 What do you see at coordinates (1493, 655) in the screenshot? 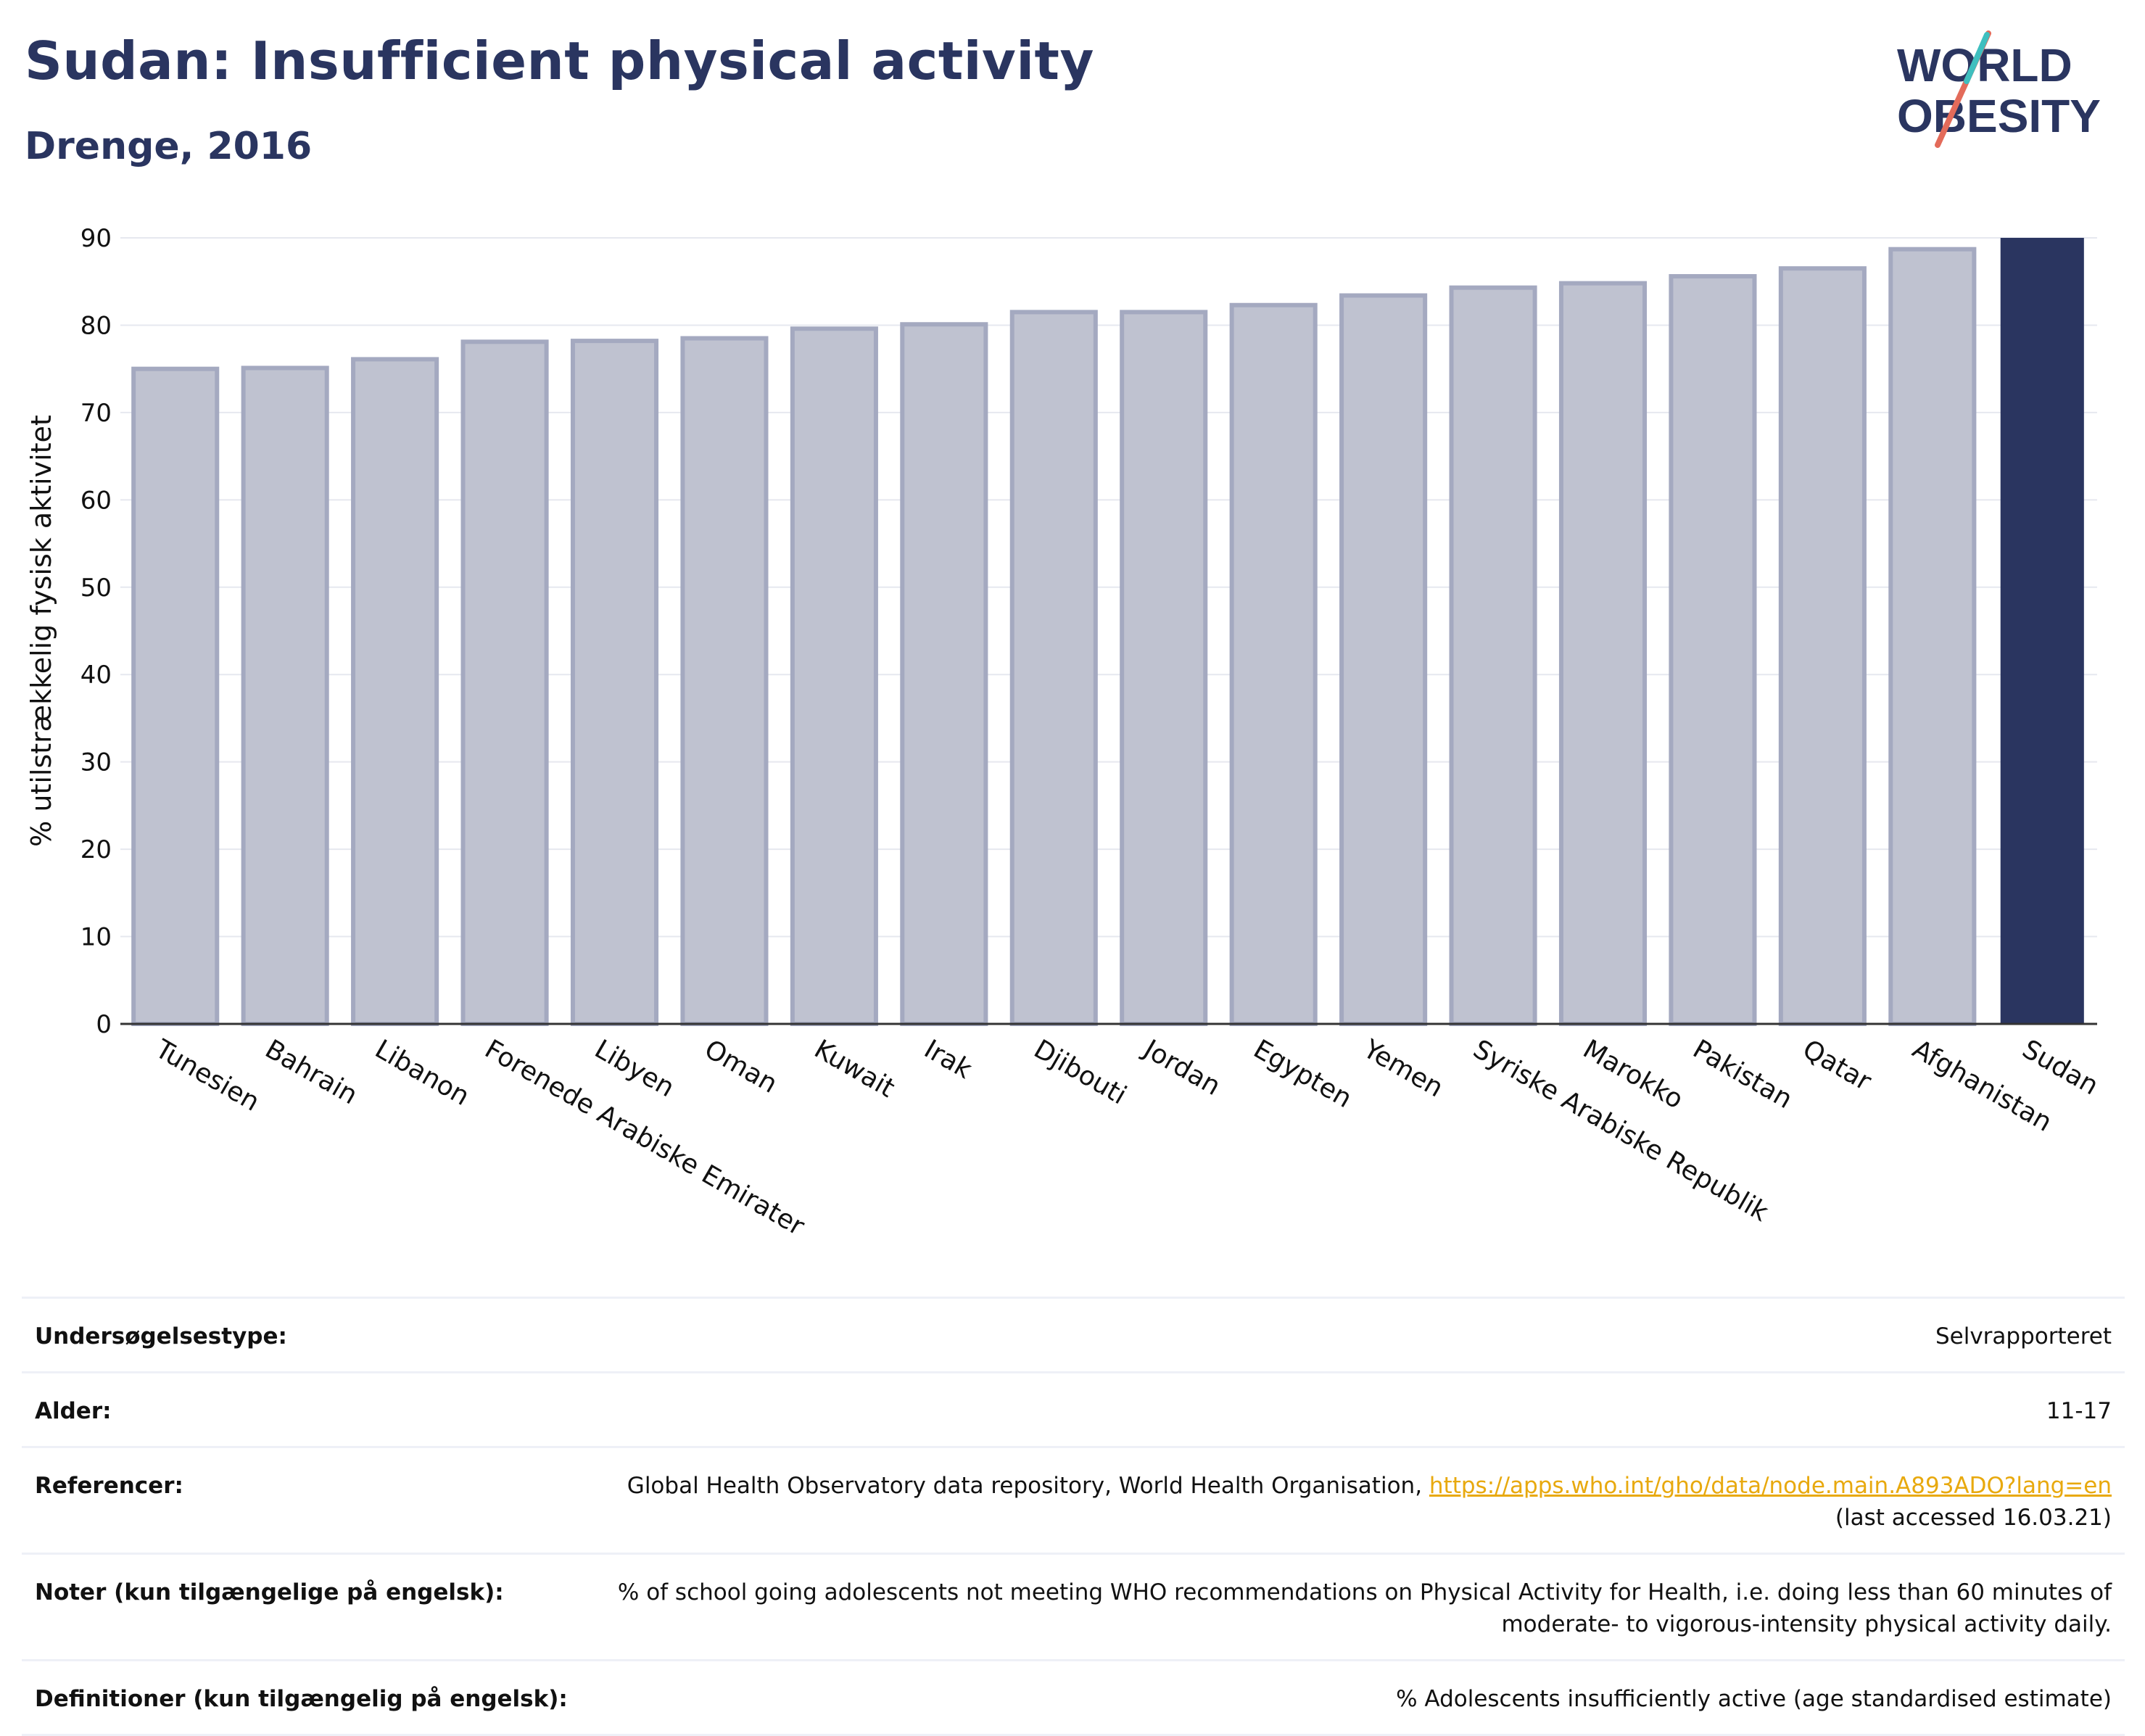
I see `bar-syriske-arabiske-republik` at bounding box center [1493, 655].